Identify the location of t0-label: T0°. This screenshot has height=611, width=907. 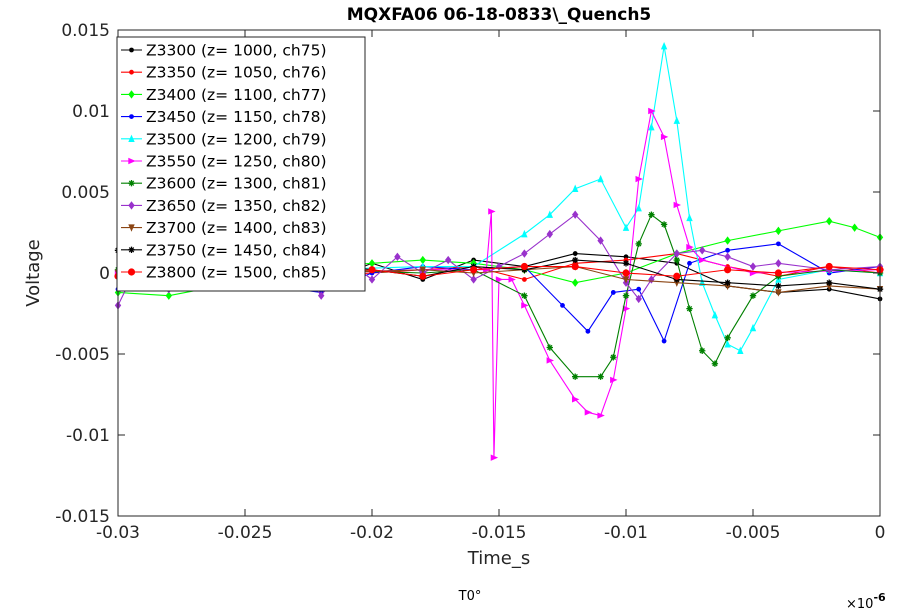
(470, 596).